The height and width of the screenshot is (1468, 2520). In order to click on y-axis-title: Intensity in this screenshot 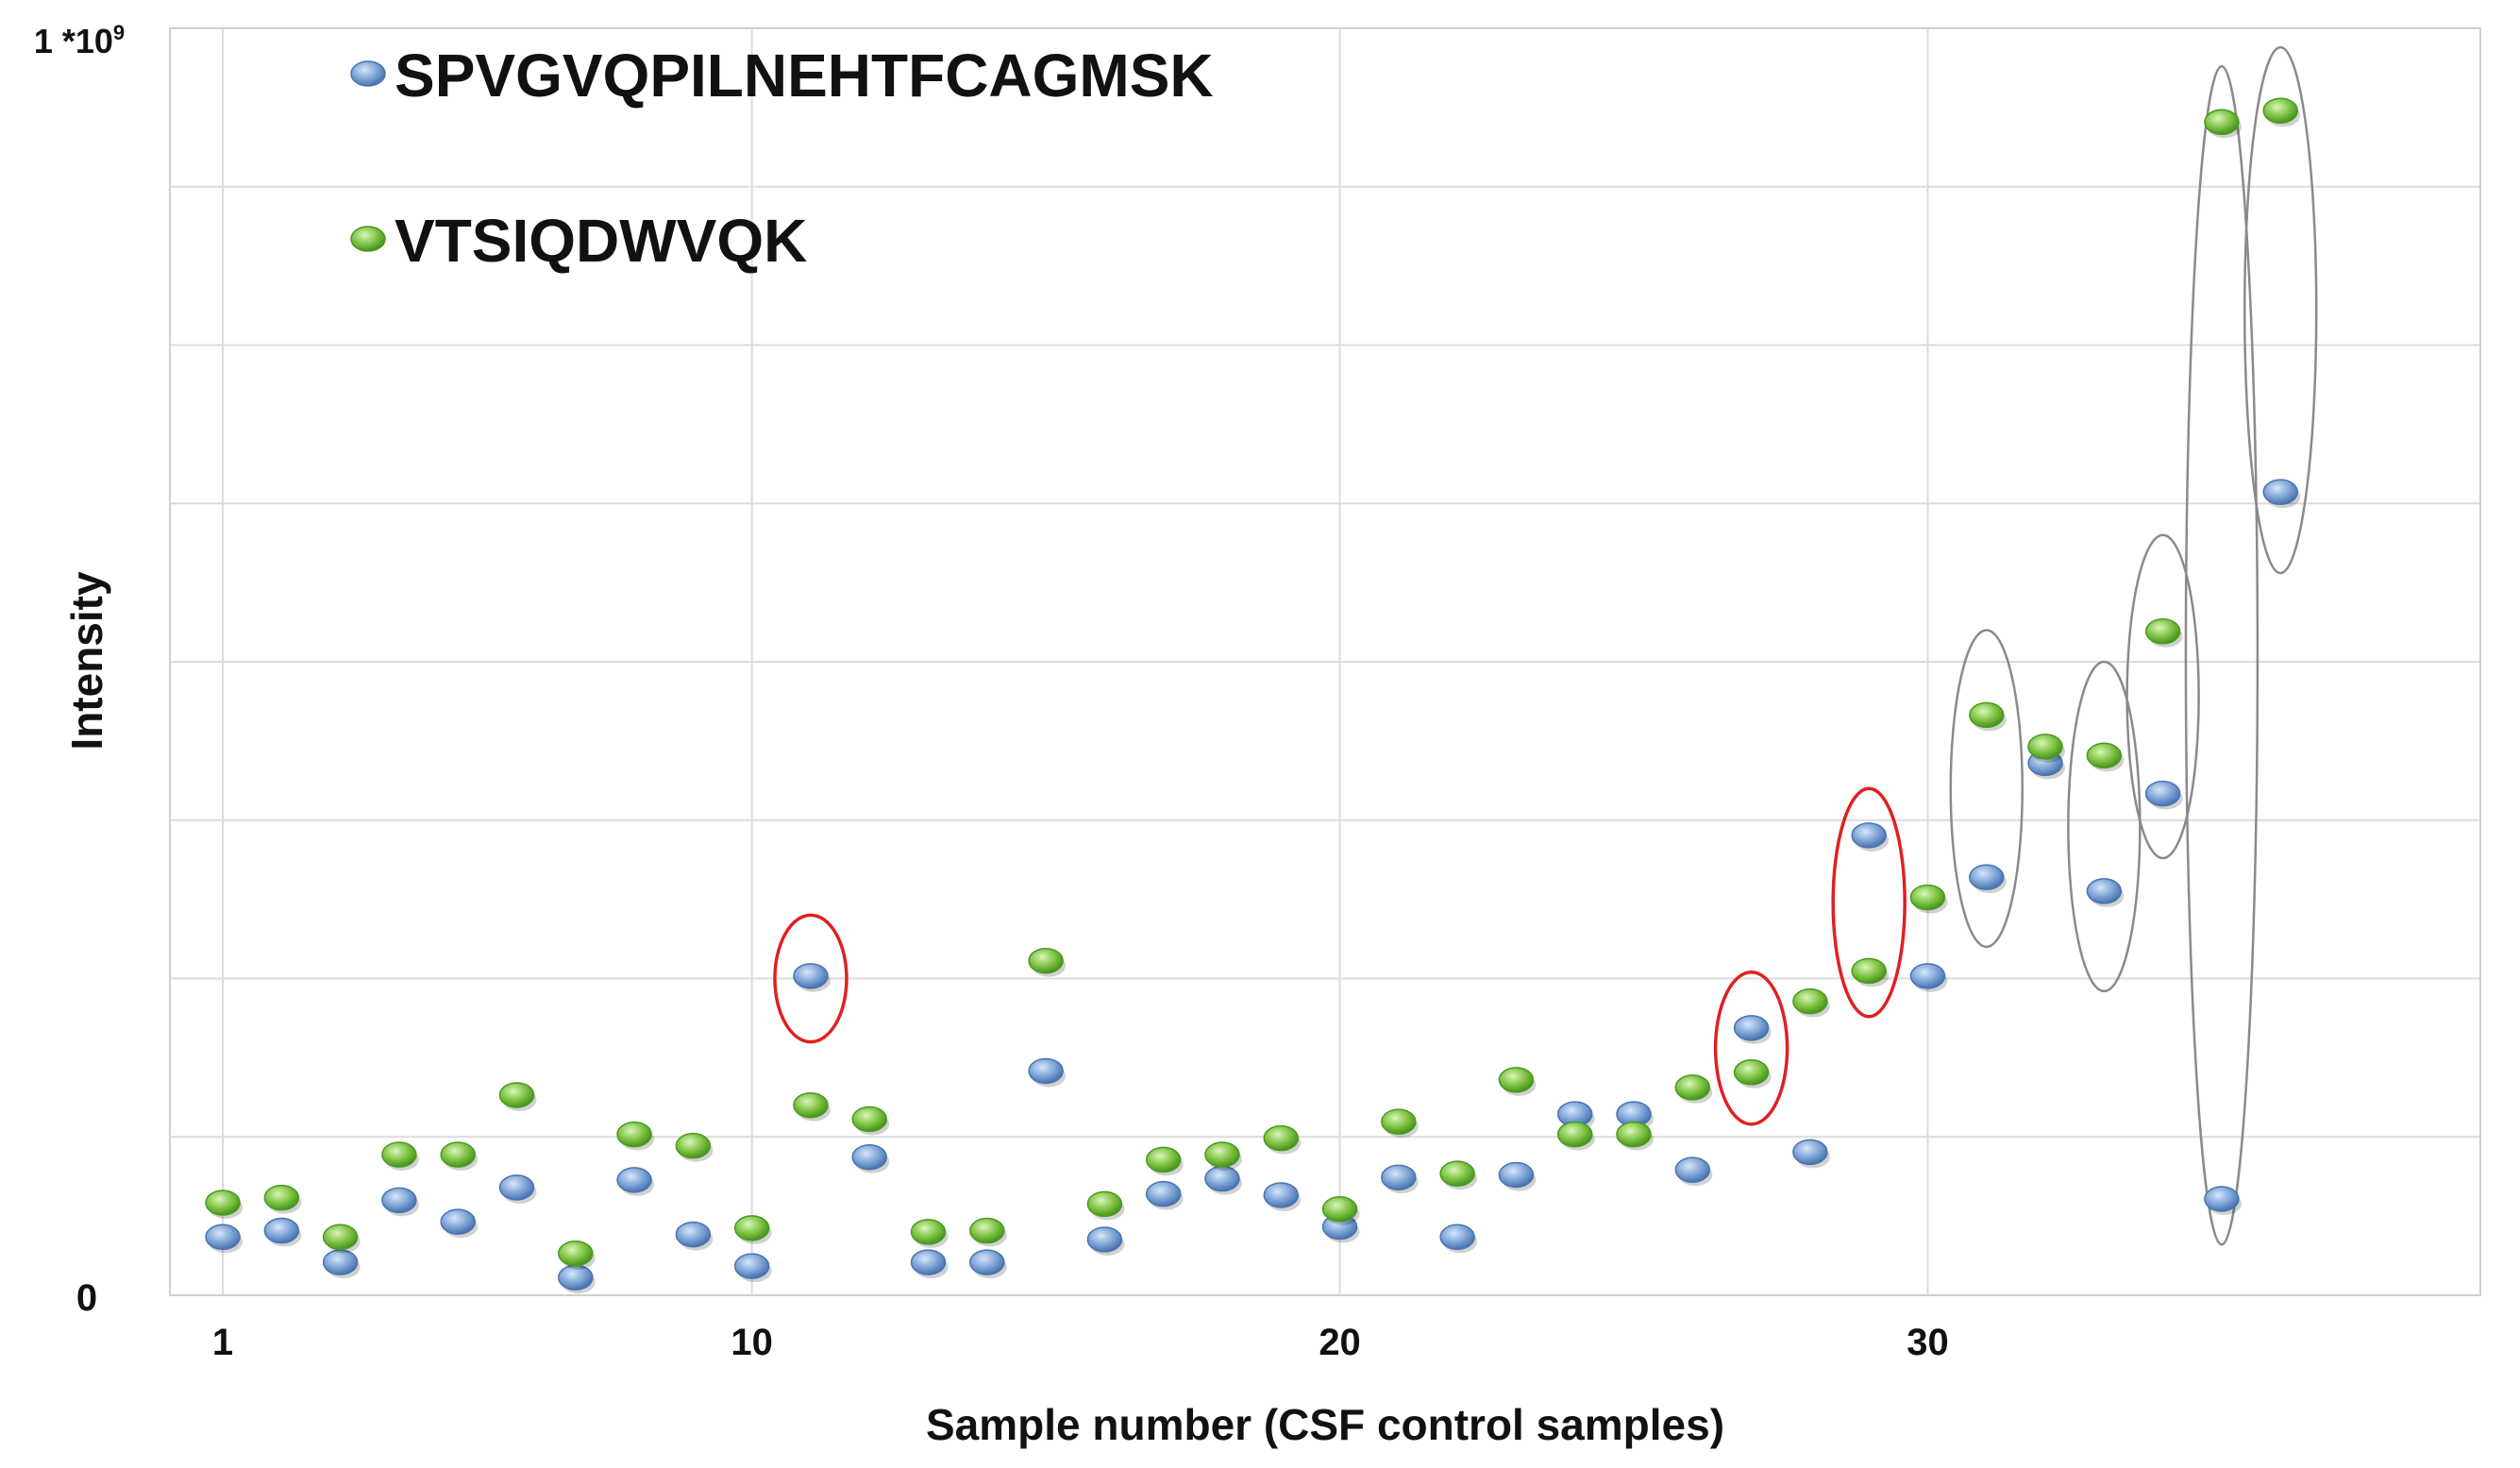, I will do `click(86, 661)`.